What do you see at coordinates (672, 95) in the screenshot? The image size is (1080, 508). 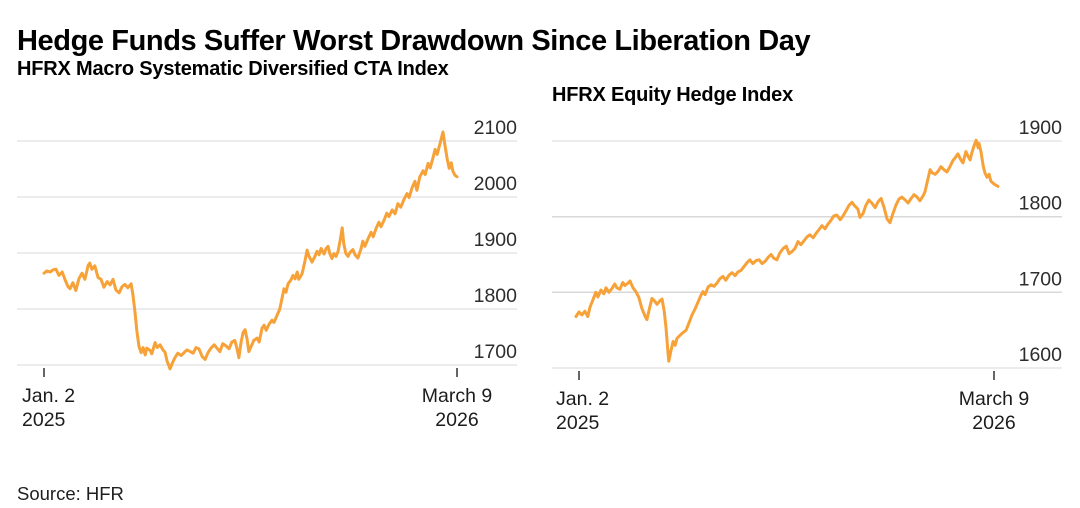 I see `chart-title-equity: HFRX Equity Hedge Index` at bounding box center [672, 95].